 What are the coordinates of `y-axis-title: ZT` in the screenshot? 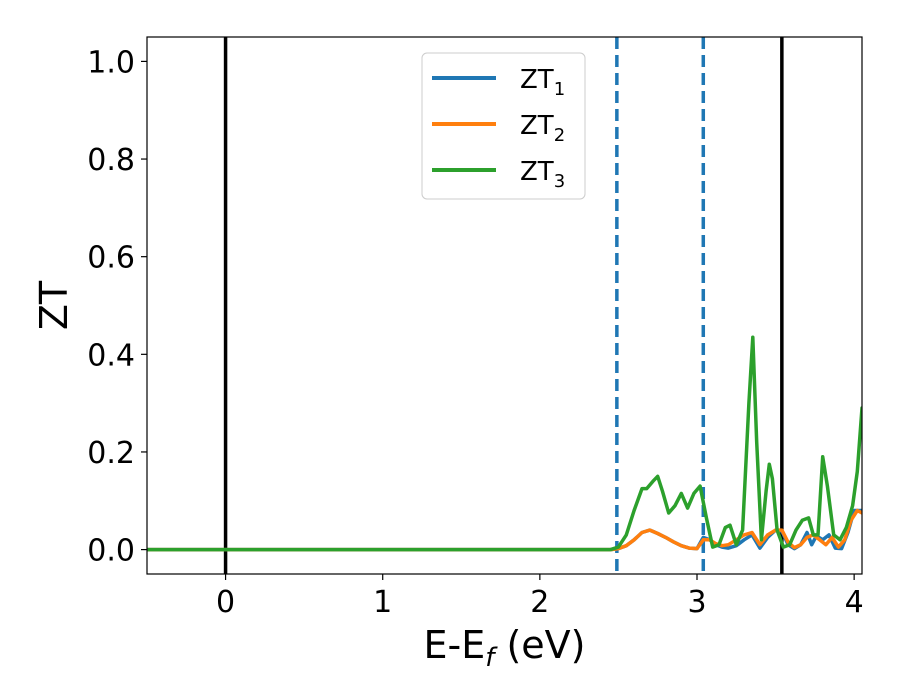 It's located at (54, 305).